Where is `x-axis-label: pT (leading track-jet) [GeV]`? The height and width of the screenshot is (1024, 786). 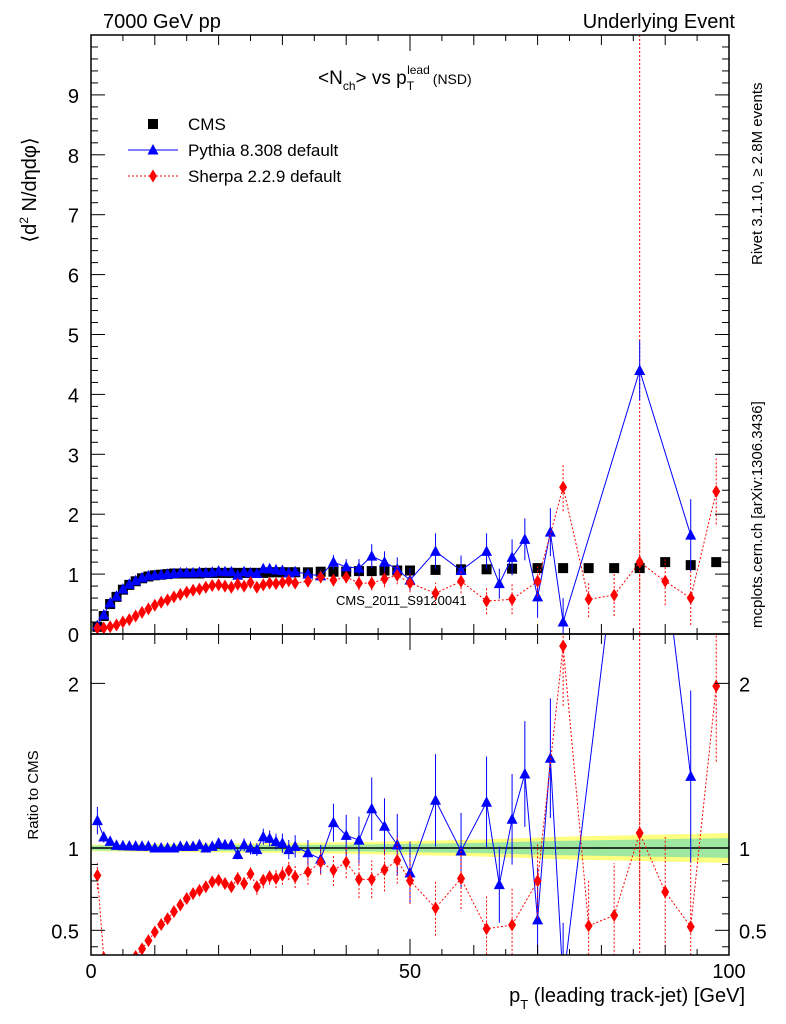 x-axis-label: pT (leading track-jet) [GeV] is located at coordinates (627, 998).